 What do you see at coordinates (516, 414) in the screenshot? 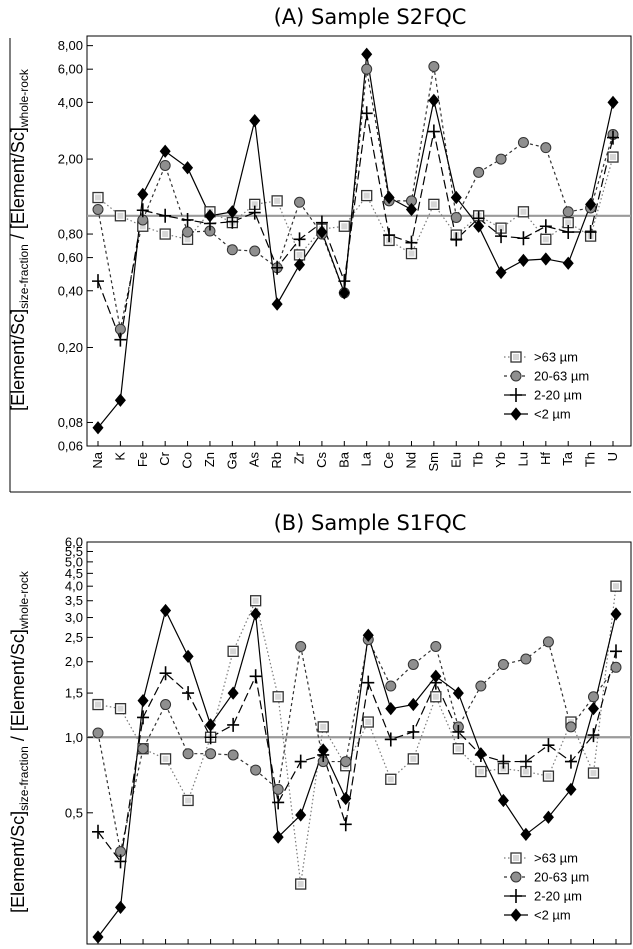
I see `panel-a-legend-marker-lt2` at bounding box center [516, 414].